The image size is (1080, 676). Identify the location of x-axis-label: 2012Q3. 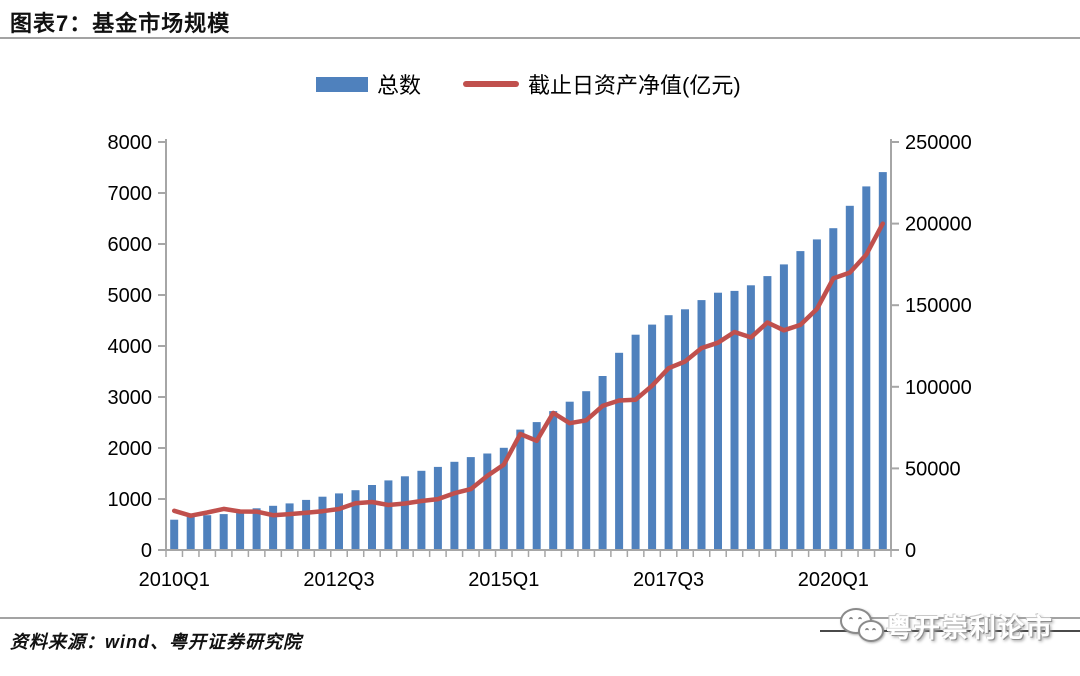
(338, 580).